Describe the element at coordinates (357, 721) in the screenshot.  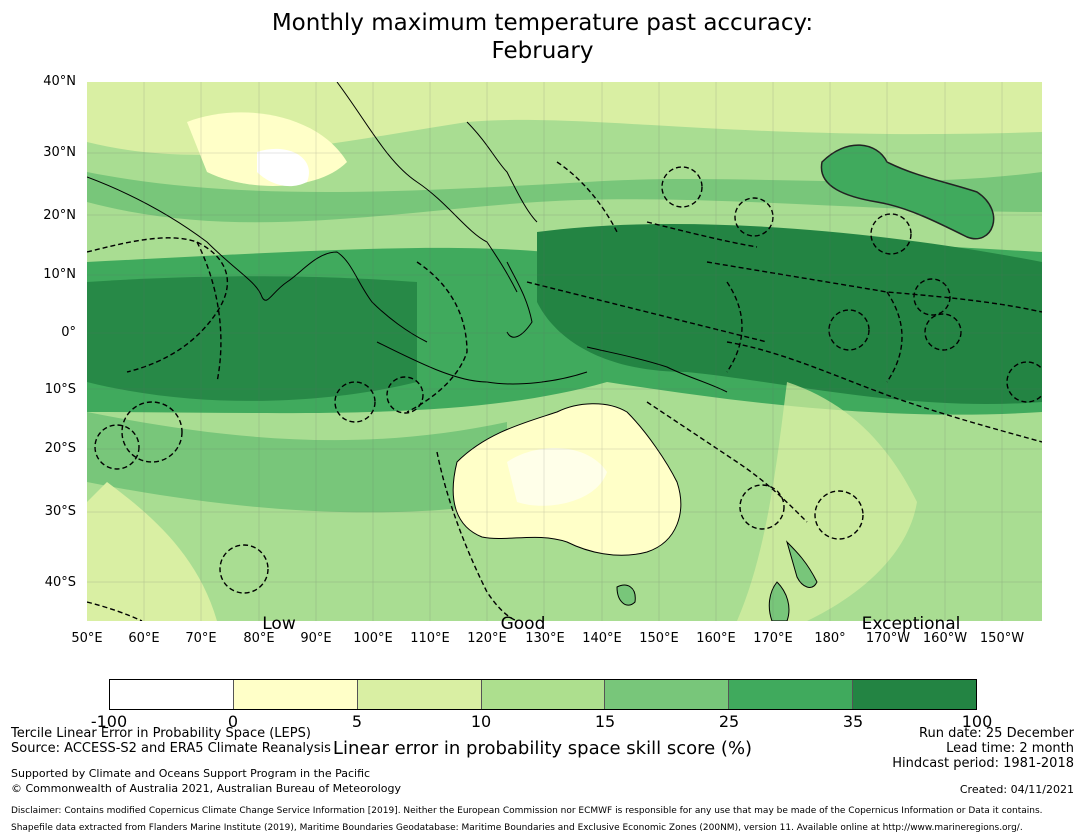
I see `colorbar-tick: 5` at that location.